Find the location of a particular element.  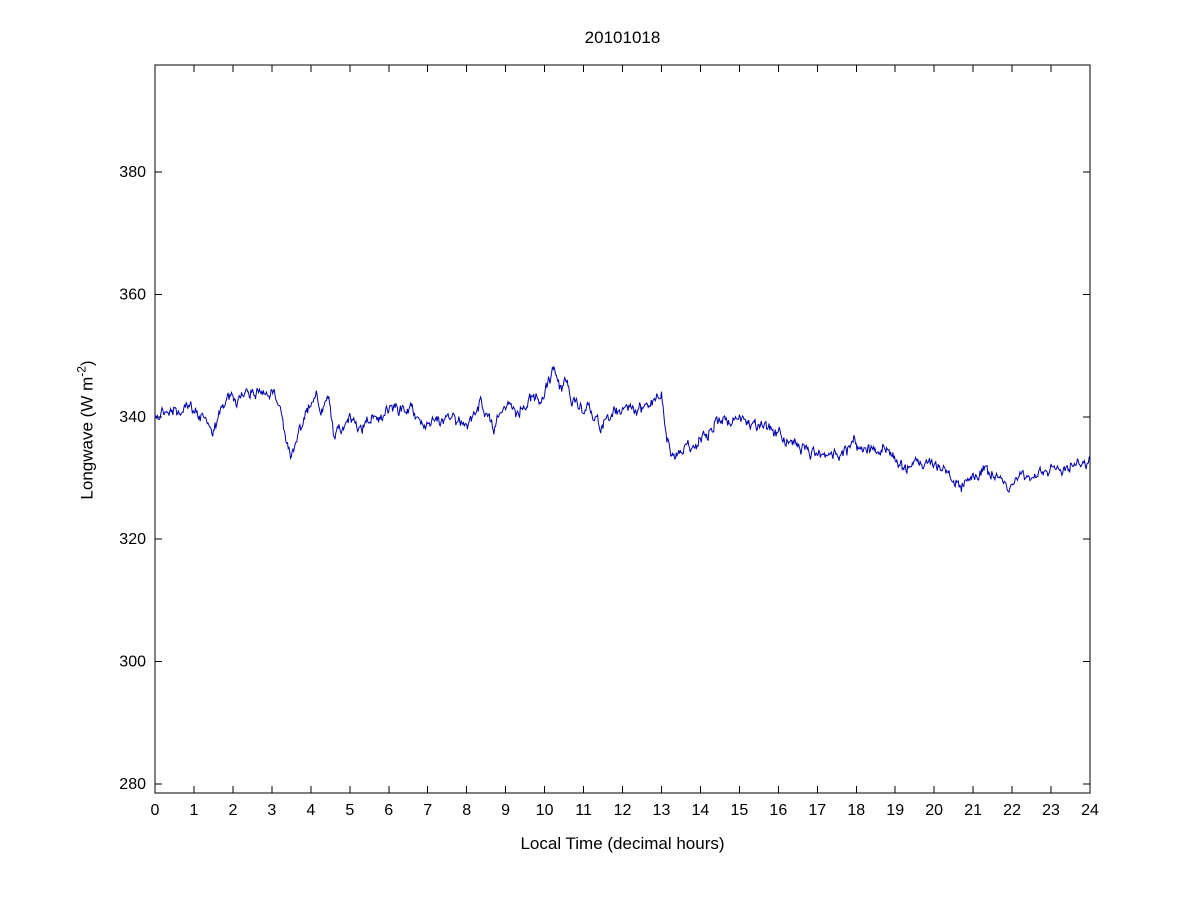

x-tick-label: 22 is located at coordinates (1012, 810).